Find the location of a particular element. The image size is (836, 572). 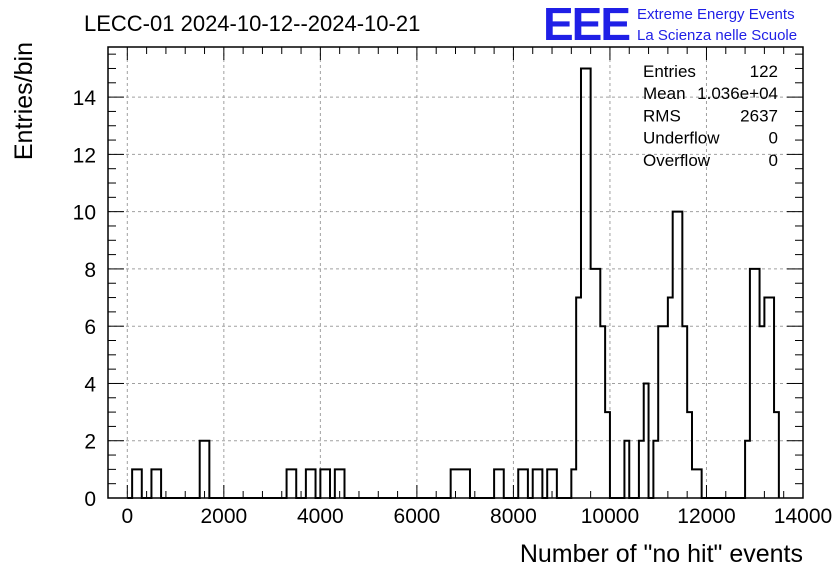

y-tick-label: 12 is located at coordinates (84, 155).